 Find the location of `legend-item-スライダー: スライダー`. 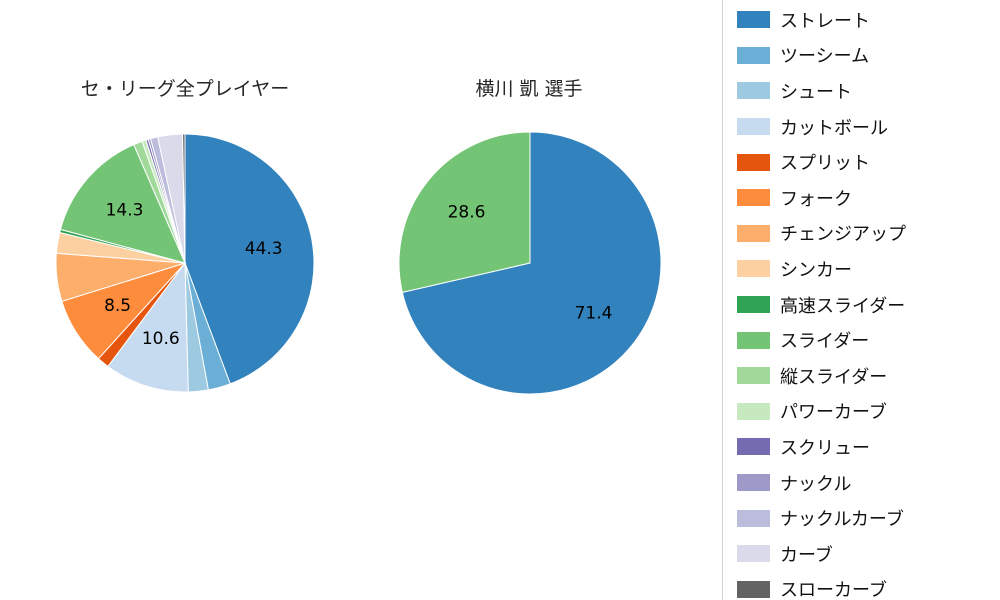

legend-item-スライダー: スライダー is located at coordinates (868, 340).